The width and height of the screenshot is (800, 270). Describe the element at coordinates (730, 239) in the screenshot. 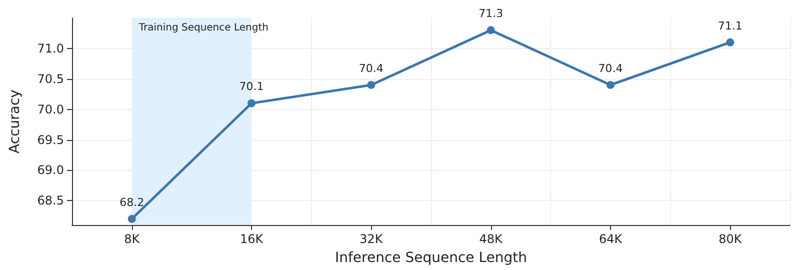

I see `x-tick-label: 80K` at that location.